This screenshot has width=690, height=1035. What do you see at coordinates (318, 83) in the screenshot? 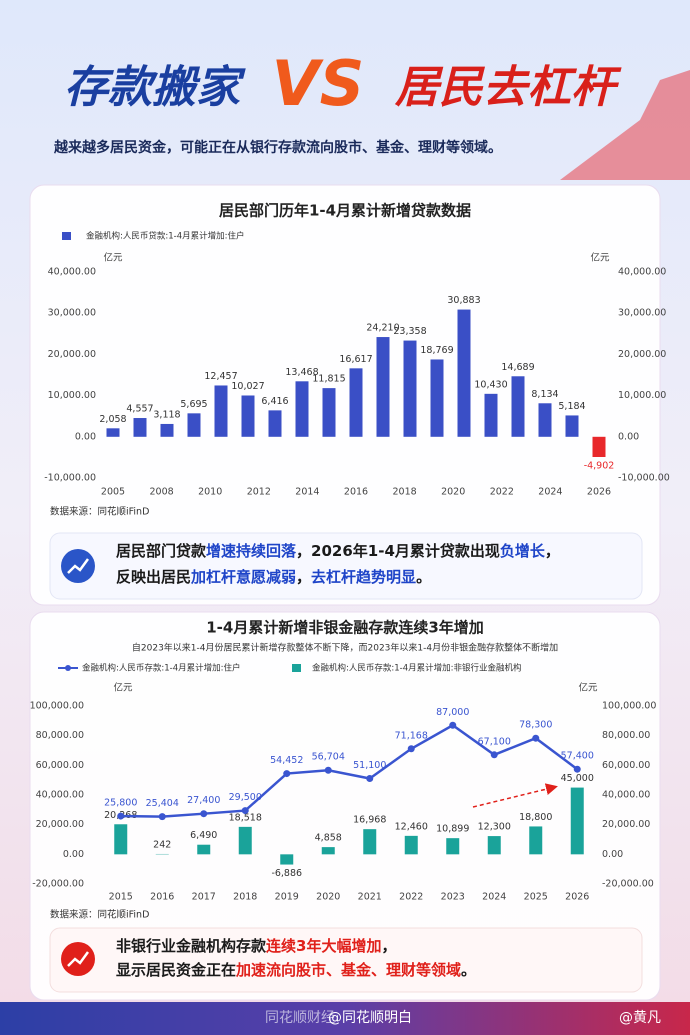
I see `title-vs: VS` at bounding box center [318, 83].